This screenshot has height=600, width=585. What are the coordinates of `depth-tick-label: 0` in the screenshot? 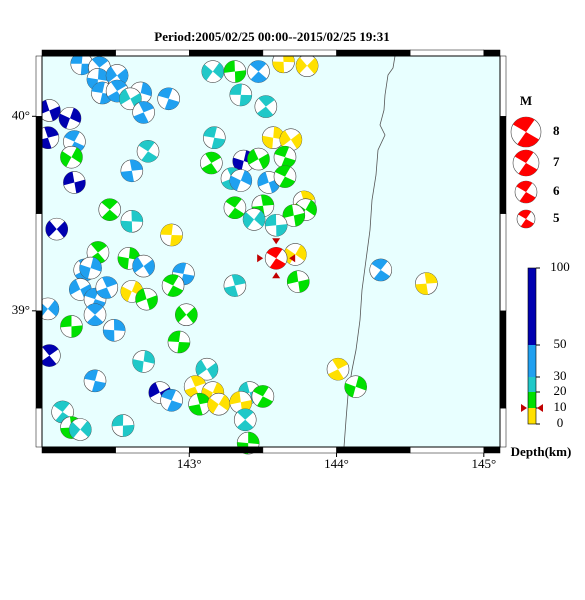 It's located at (560, 422).